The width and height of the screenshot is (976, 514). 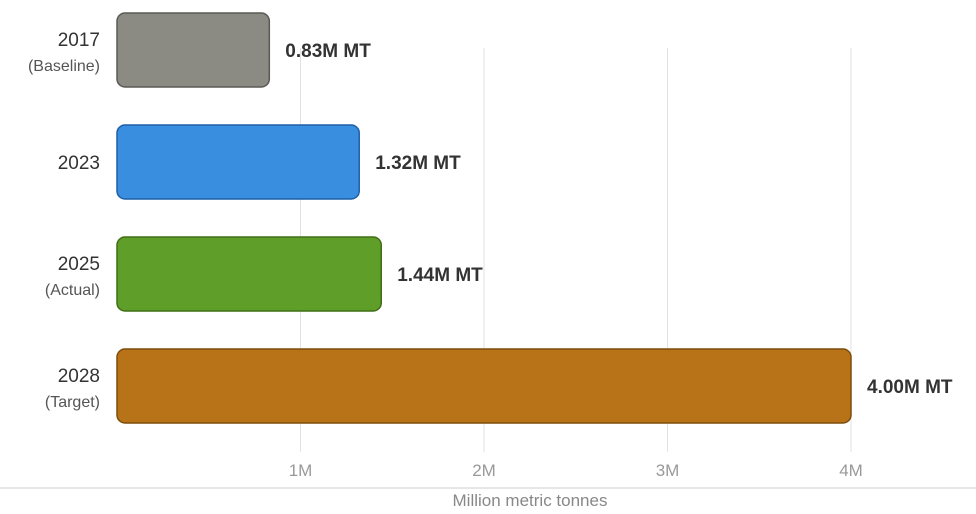 I want to click on category-label: 2028, so click(x=79, y=376).